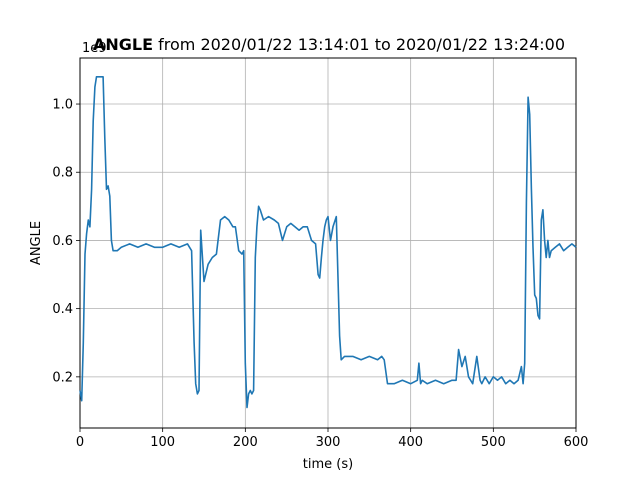 Image resolution: width=640 pixels, height=480 pixels. What do you see at coordinates (493, 442) in the screenshot?
I see `x-tick-label: 500` at bounding box center [493, 442].